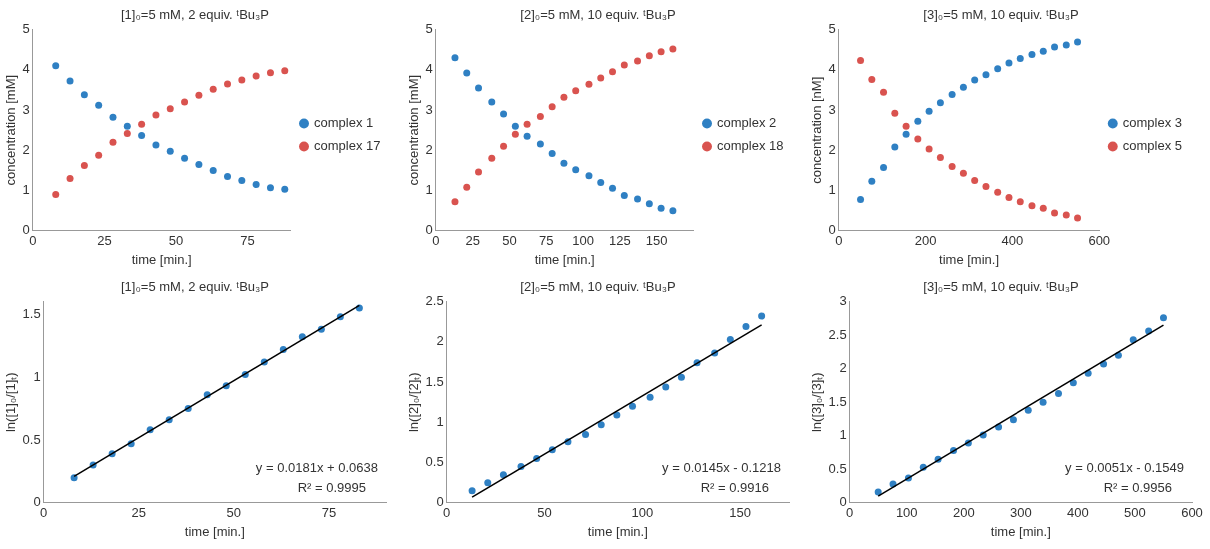 The image size is (1210, 549). Describe the element at coordinates (31, 439) in the screenshot. I see `y-tick-label: 0.5` at that location.